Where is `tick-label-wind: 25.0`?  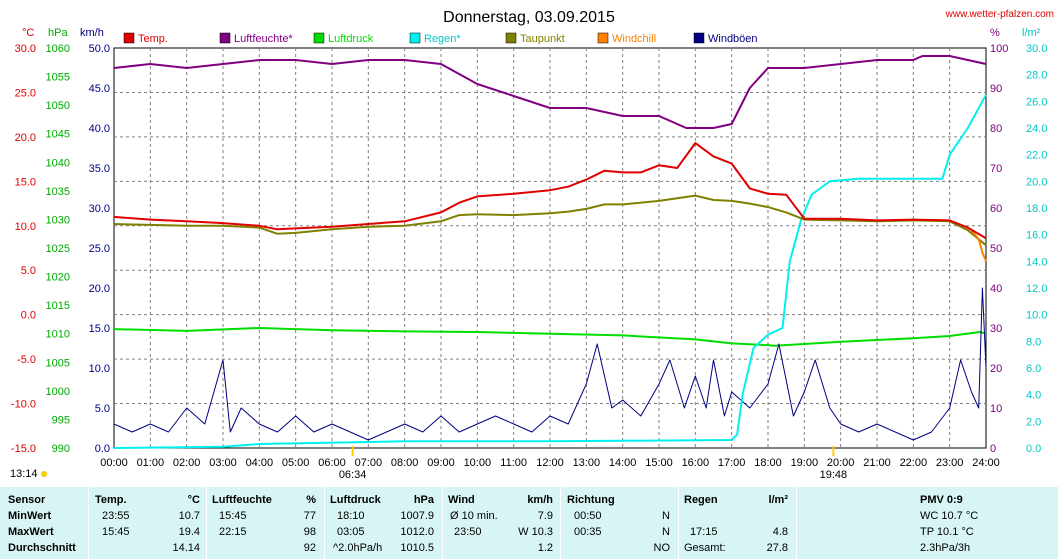 tick-label-wind: 25.0 is located at coordinates (99, 249).